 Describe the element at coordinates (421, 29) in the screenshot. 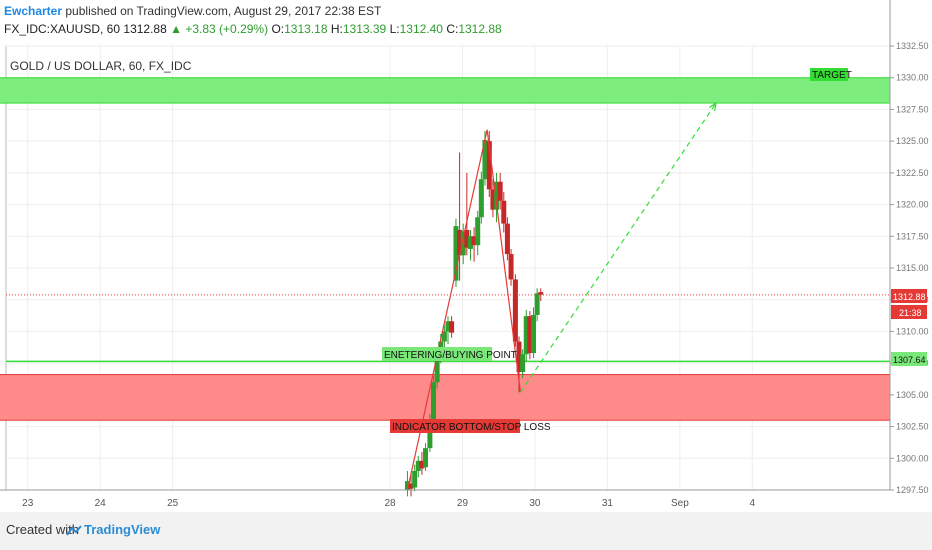

I see `l-value: 1312.40` at that location.